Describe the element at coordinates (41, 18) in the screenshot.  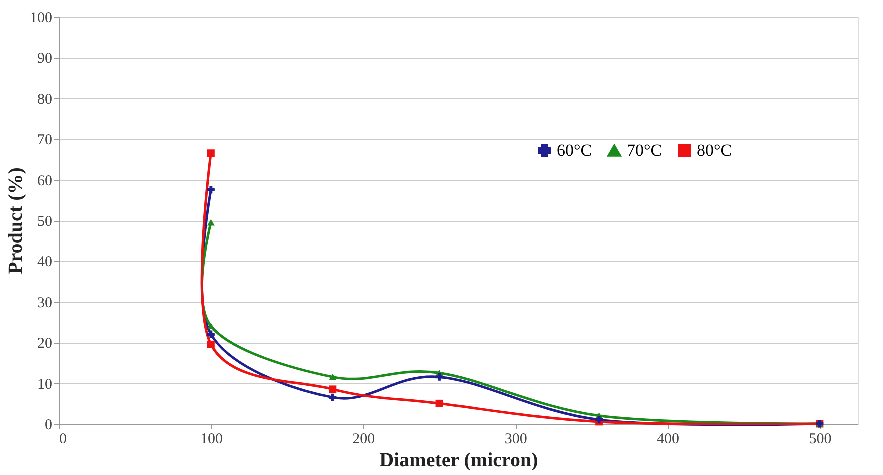
I see `y-tick-label: 100` at that location.